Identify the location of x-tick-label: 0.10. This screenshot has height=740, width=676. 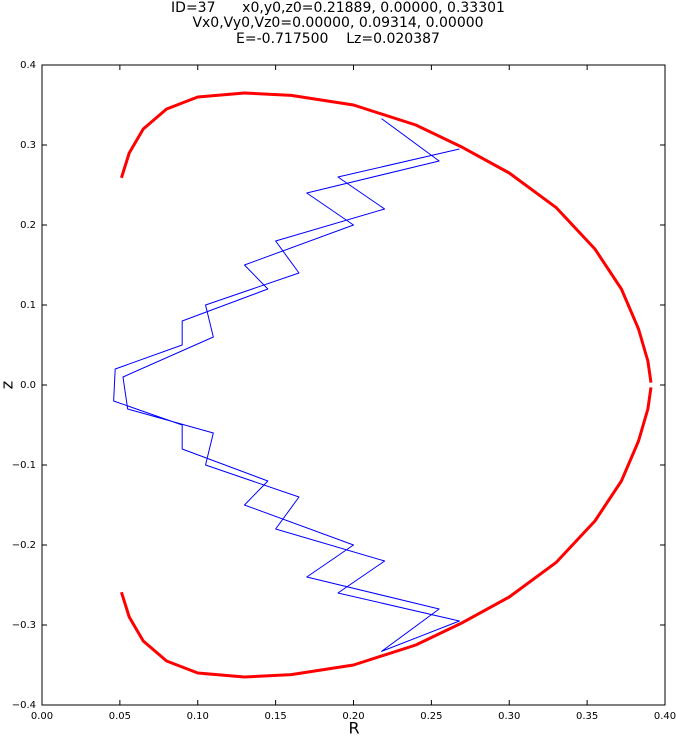
(198, 716).